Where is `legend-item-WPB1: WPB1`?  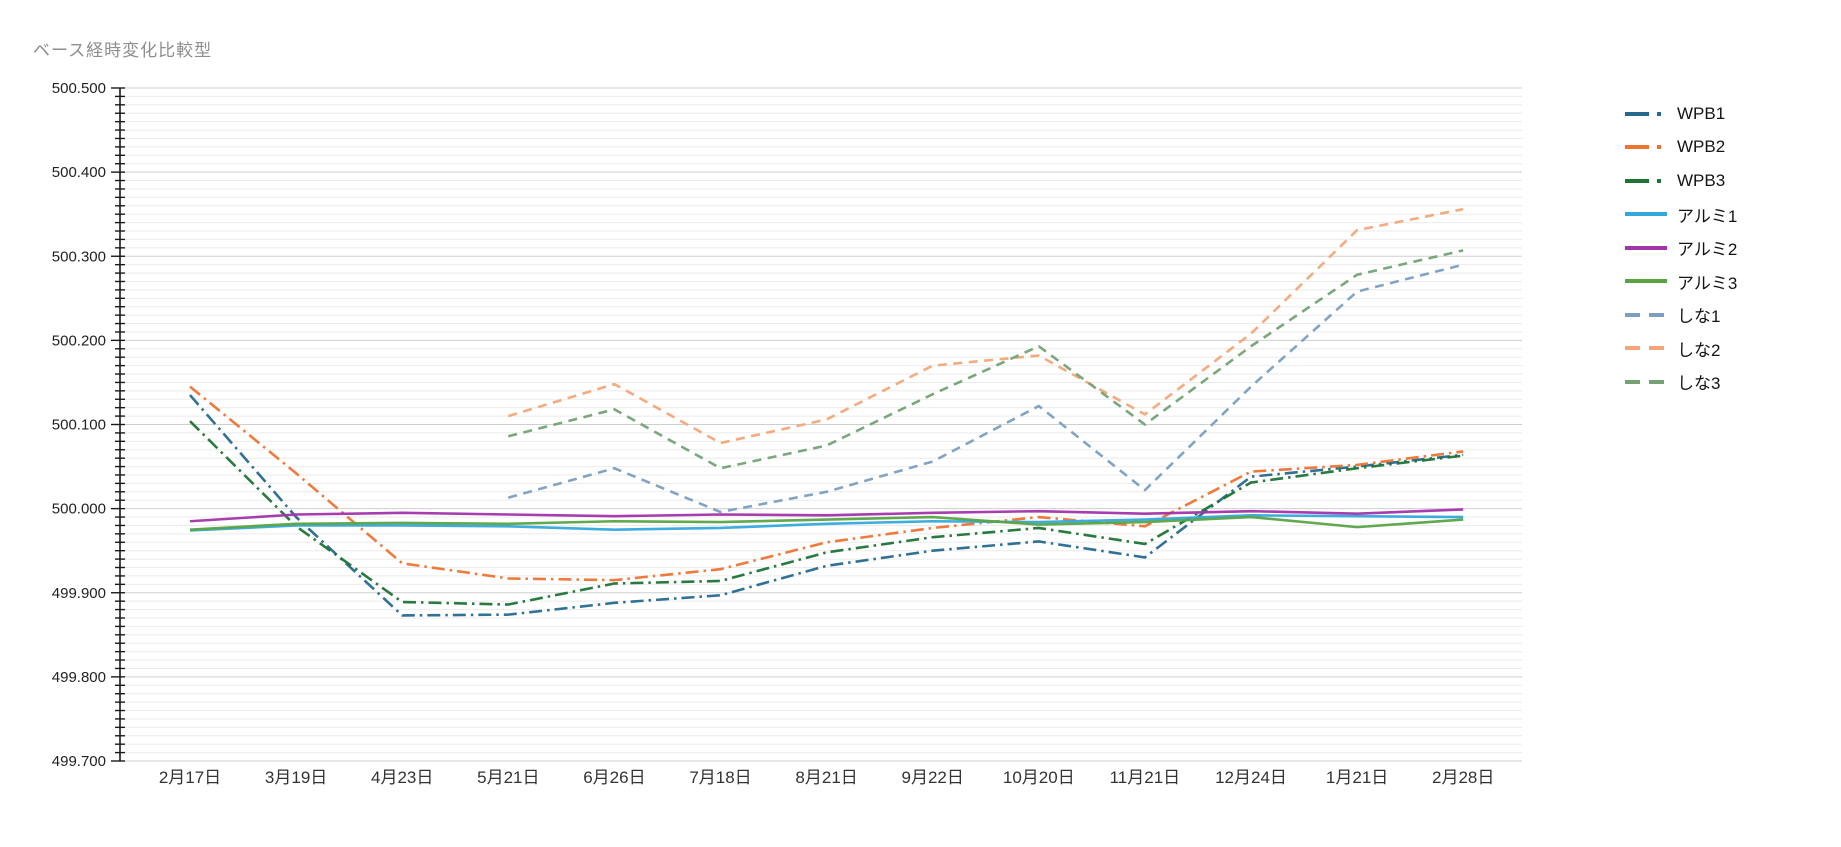 legend-item-WPB1: WPB1 is located at coordinates (1681, 114).